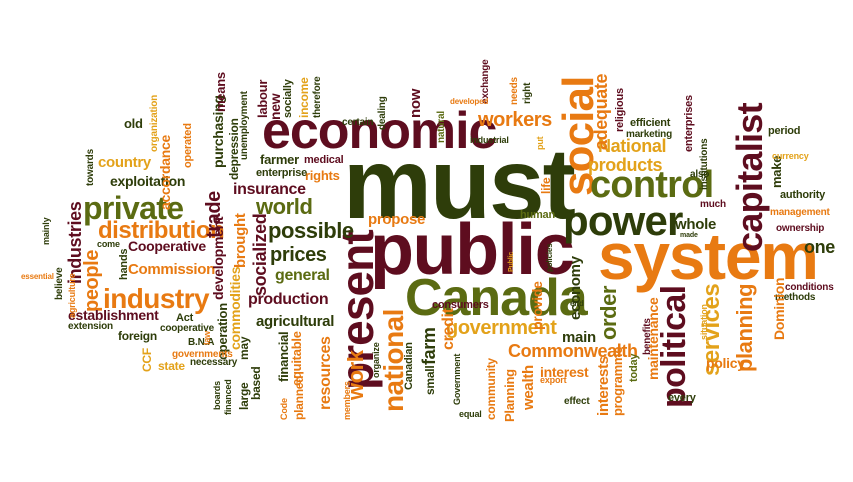 This screenshot has width=853, height=482. Describe the element at coordinates (161, 230) in the screenshot. I see `word-distribution: distribution` at that location.